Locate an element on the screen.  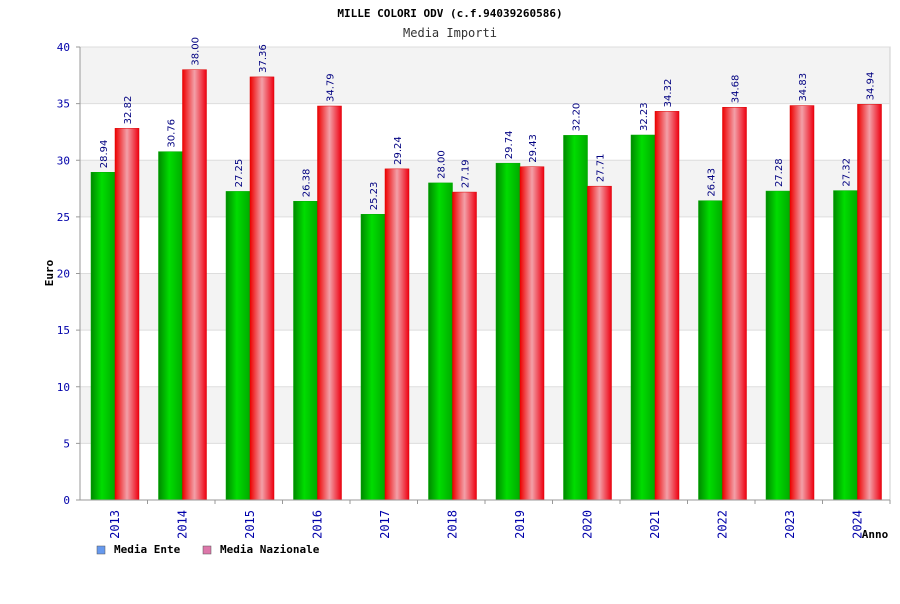
y-tick-label: 30 is located at coordinates (63, 160).